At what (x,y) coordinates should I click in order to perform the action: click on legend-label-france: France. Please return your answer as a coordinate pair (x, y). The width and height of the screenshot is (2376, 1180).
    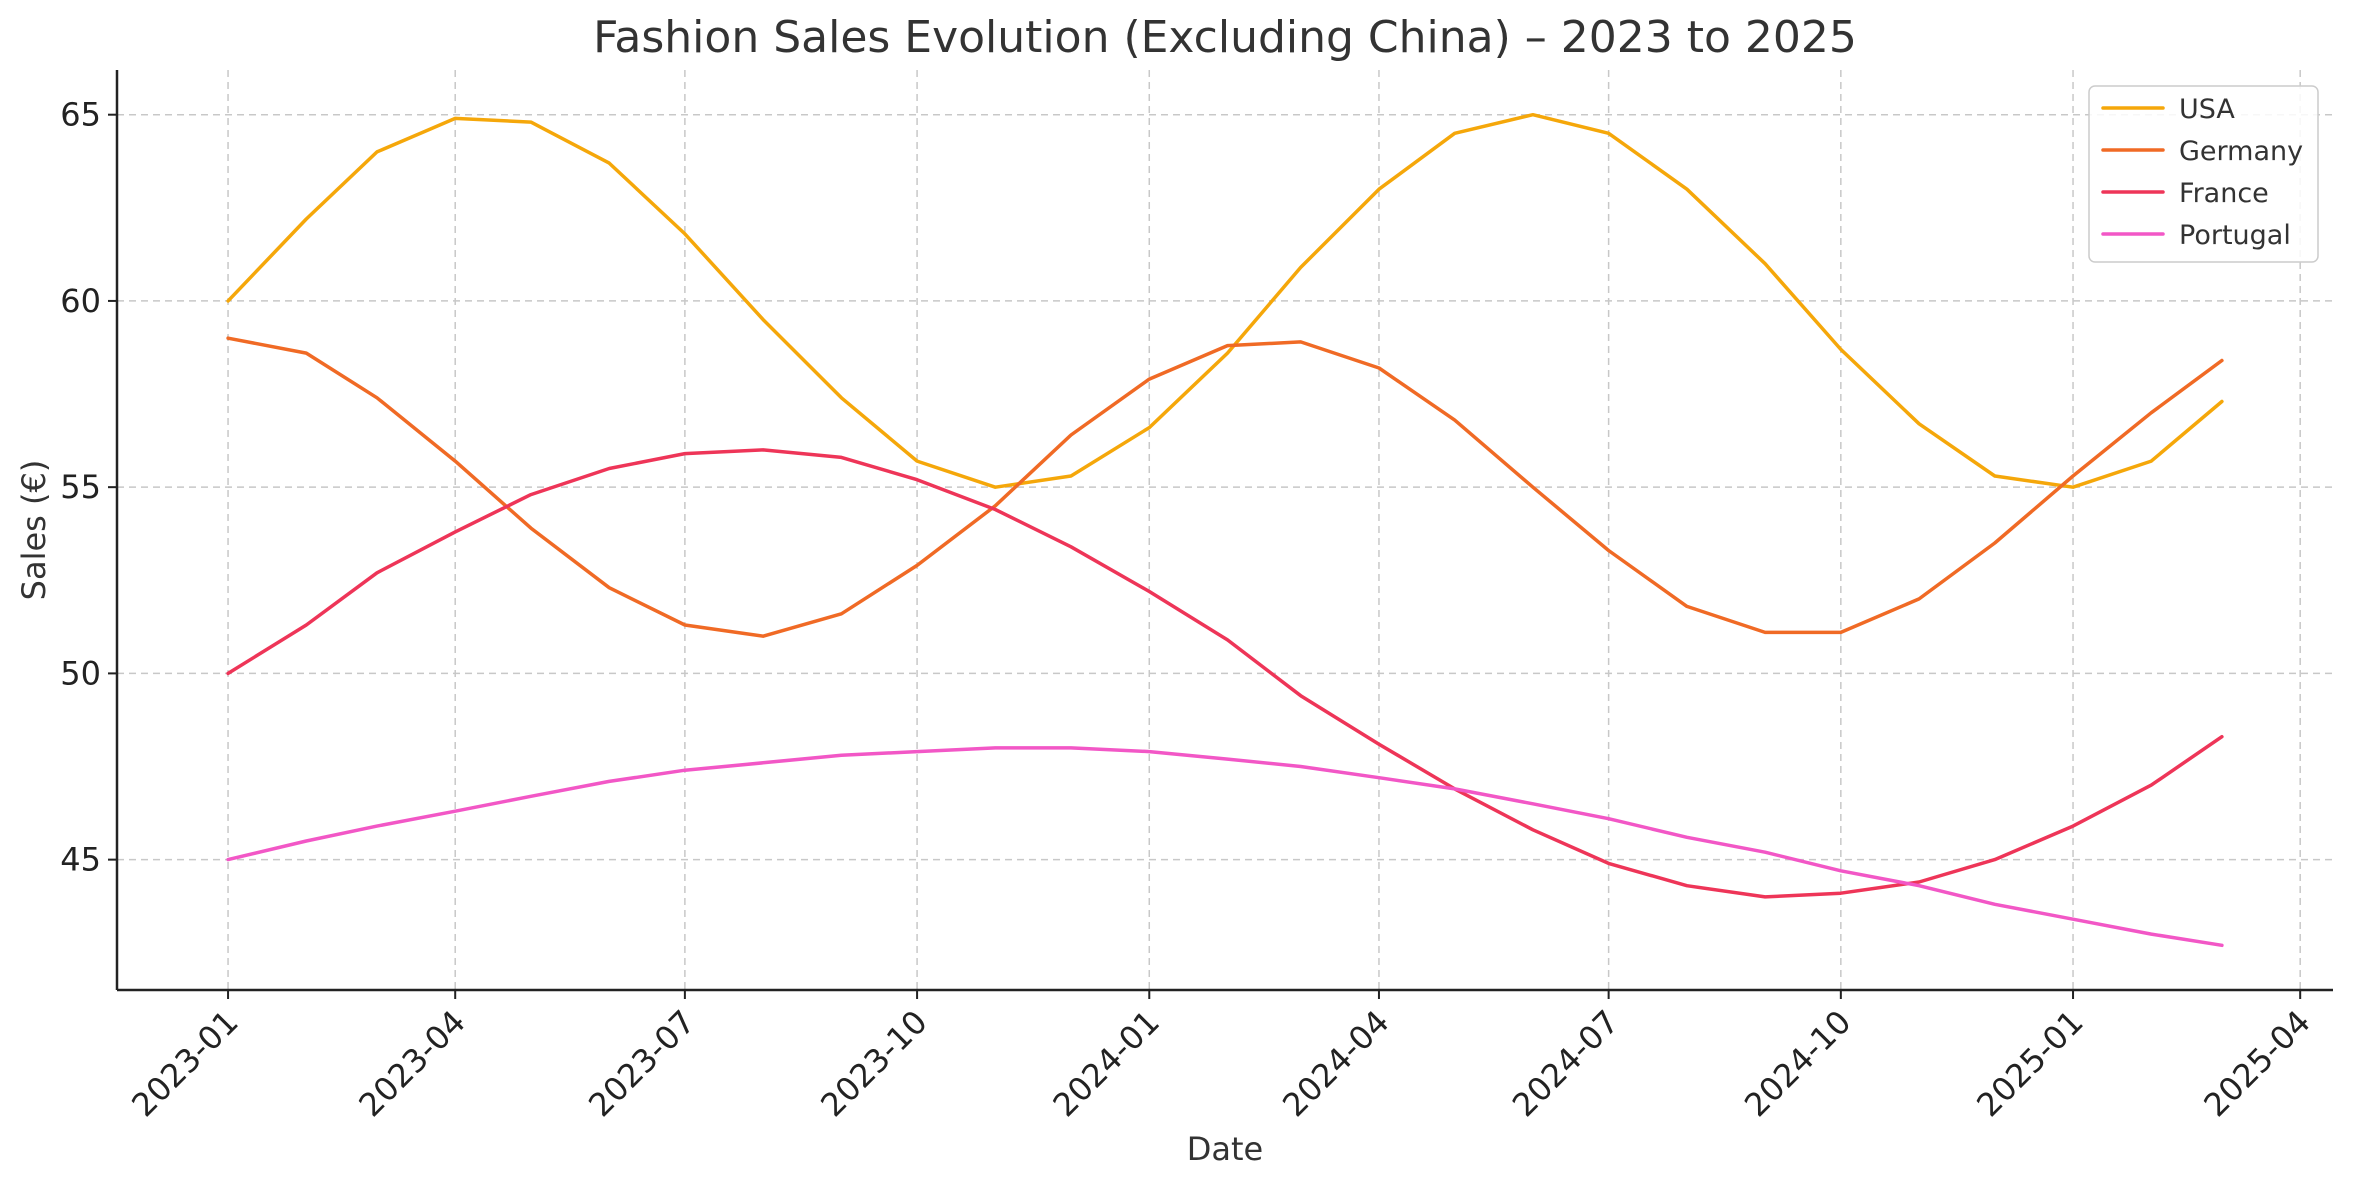
    Looking at the image, I should click on (2224, 193).